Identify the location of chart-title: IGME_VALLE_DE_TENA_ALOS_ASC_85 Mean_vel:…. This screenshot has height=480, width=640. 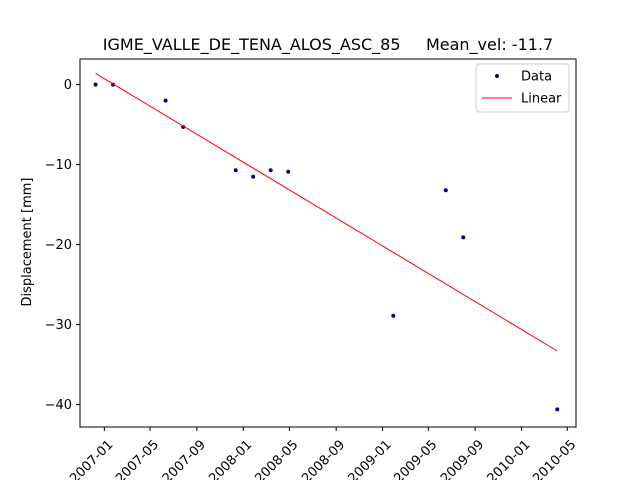
(328, 45).